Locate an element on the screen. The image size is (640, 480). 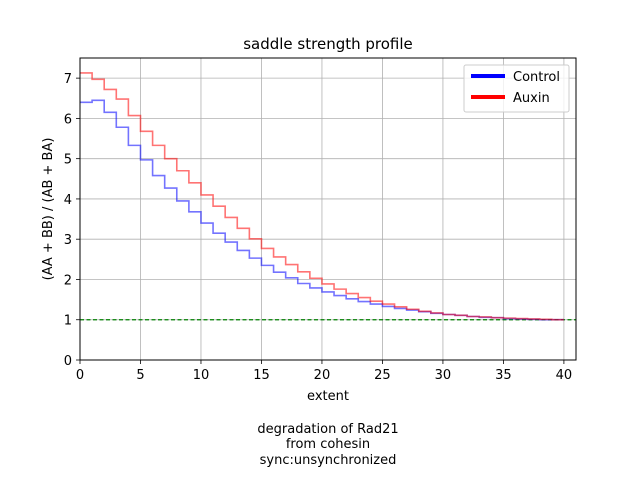
x-tick-label: 20 is located at coordinates (322, 375).